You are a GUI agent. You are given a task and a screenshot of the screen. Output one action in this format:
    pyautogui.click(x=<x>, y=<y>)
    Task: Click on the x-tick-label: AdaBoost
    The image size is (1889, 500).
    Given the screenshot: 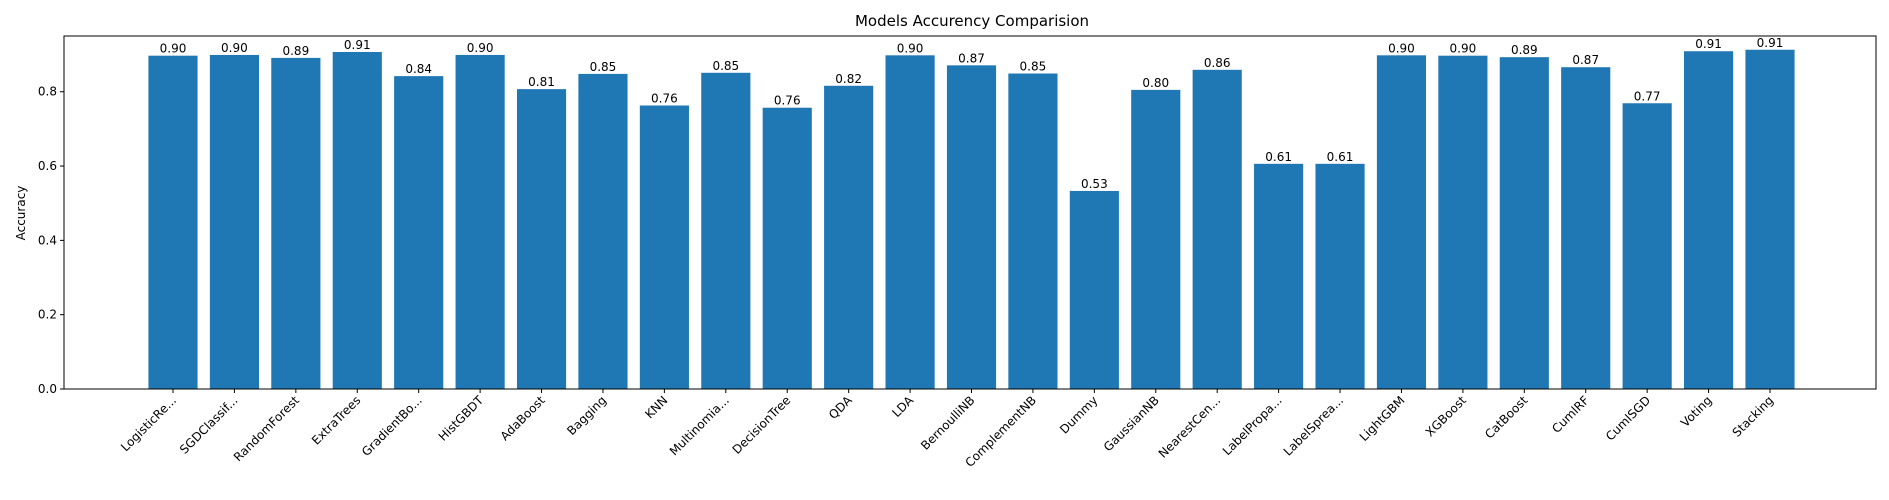 What is the action you would take?
    pyautogui.click(x=523, y=418)
    